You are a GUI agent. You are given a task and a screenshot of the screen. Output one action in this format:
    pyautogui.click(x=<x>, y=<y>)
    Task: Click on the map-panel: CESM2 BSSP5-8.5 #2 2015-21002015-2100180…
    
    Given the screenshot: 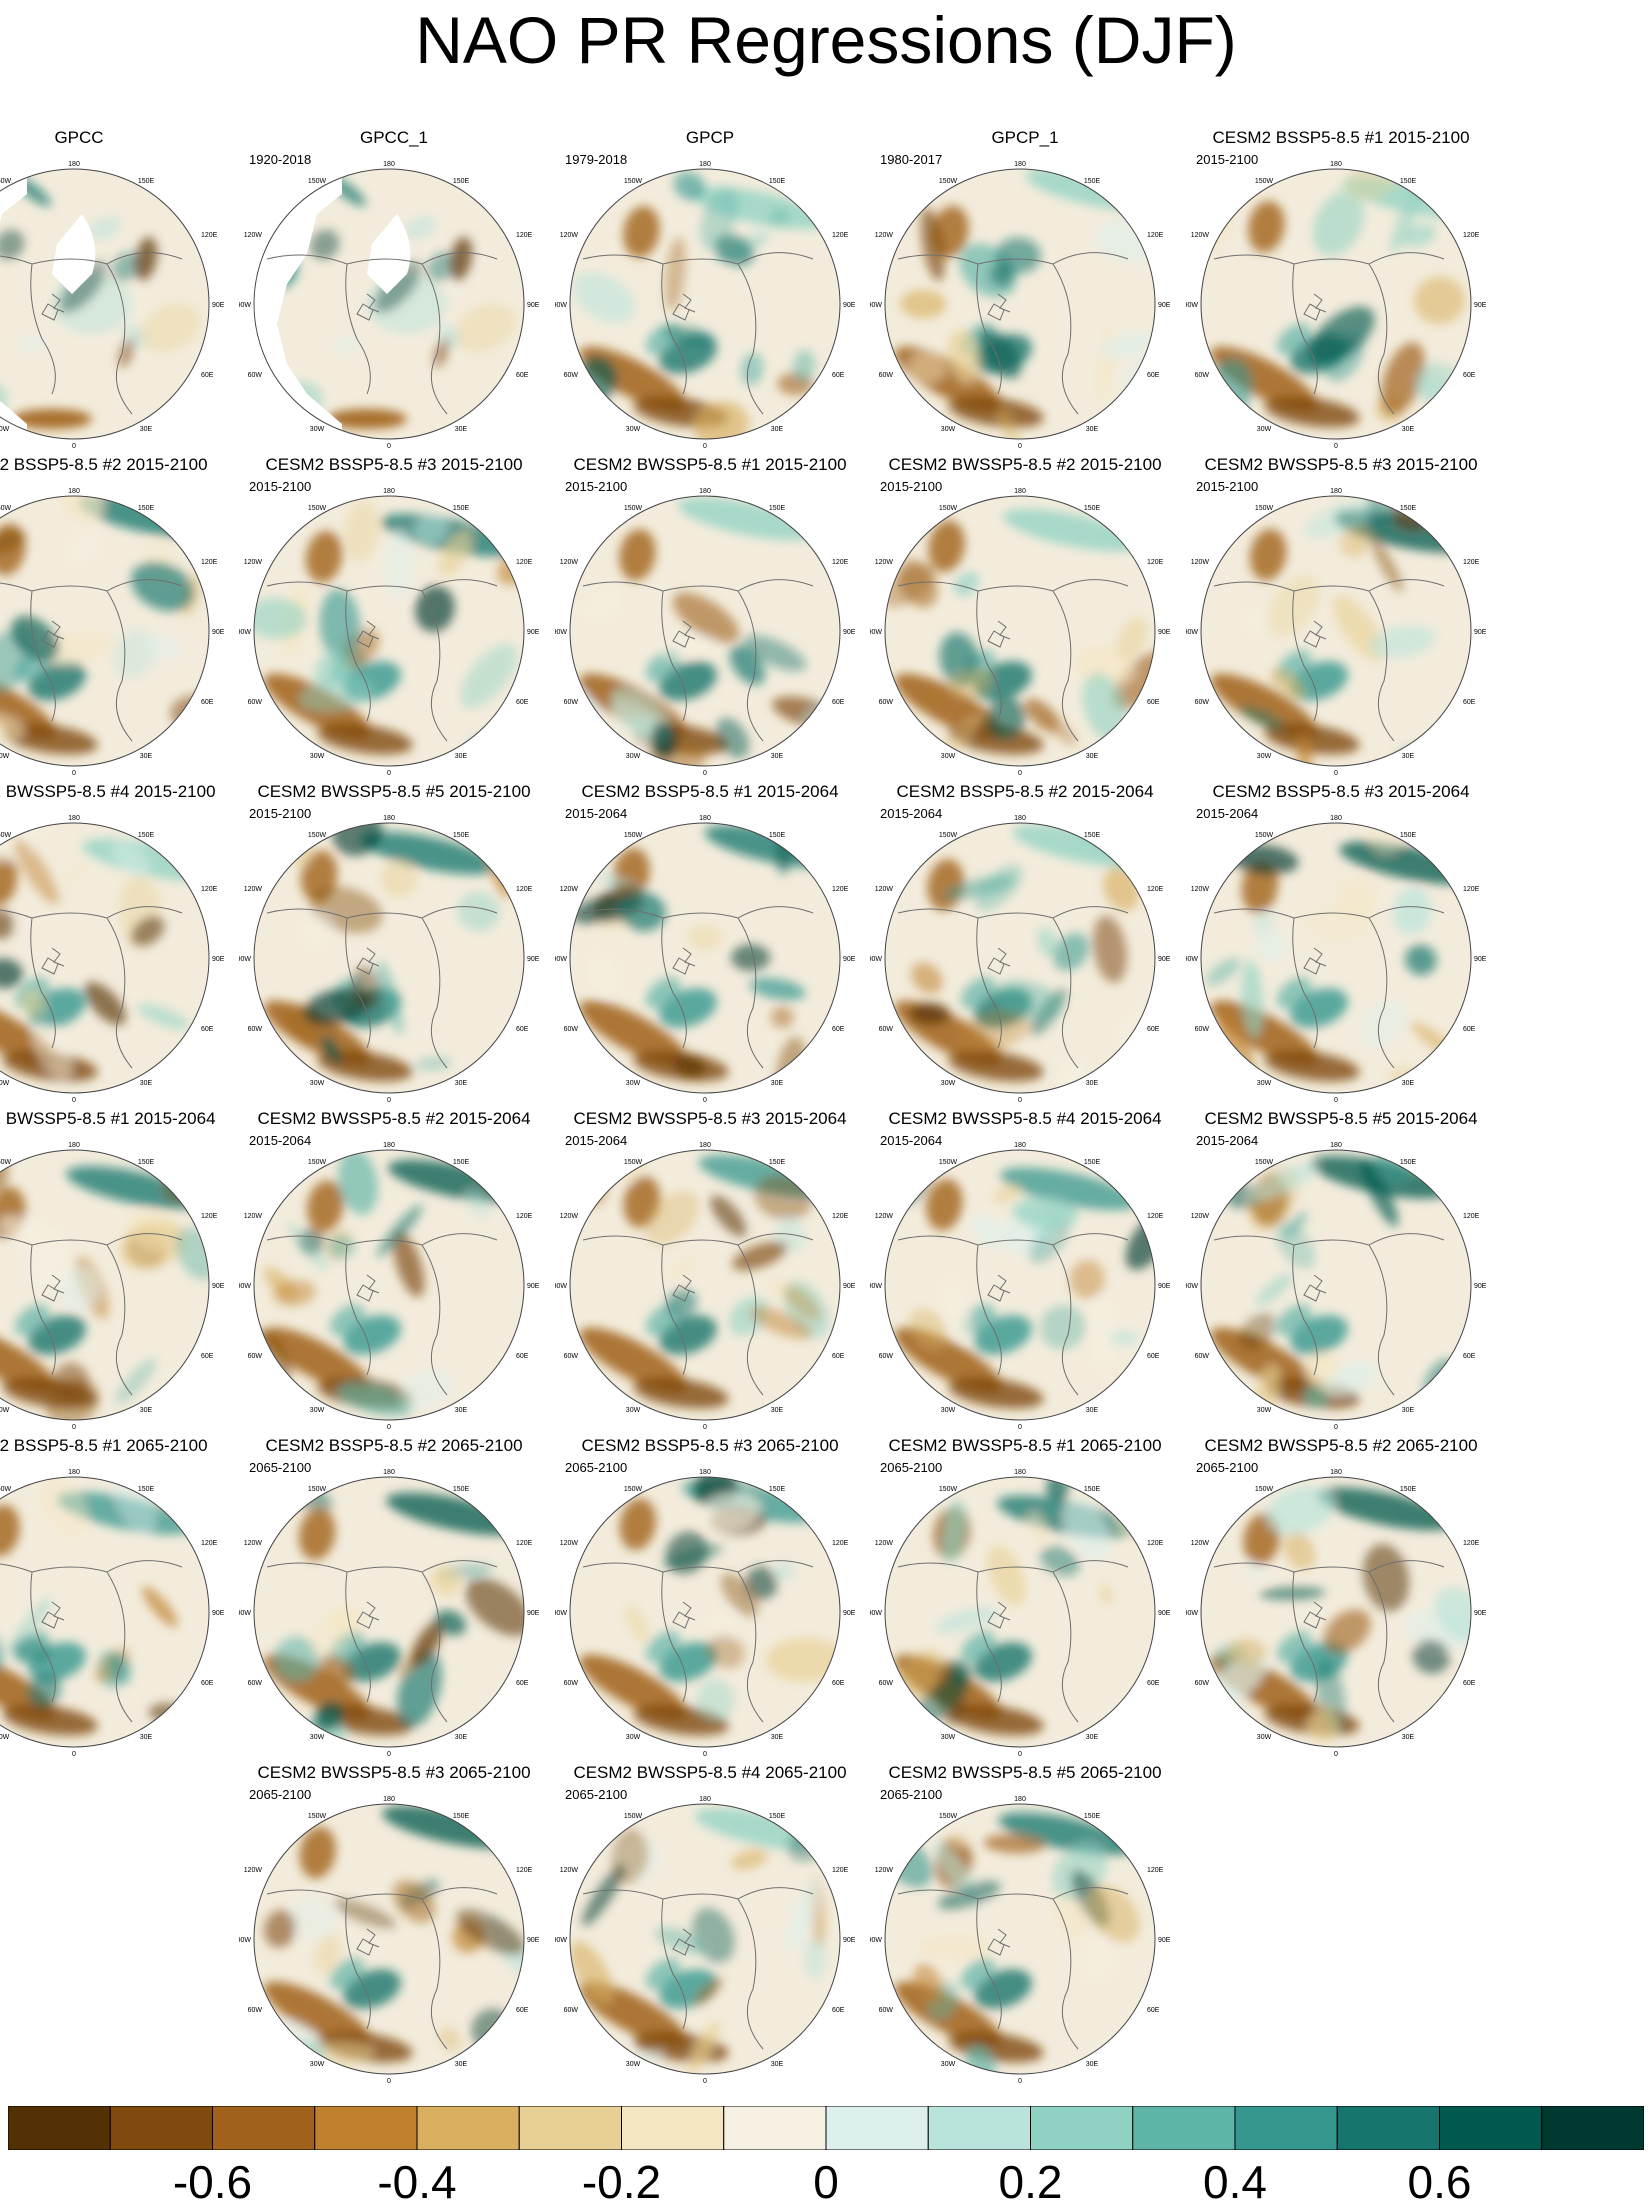 What is the action you would take?
    pyautogui.click(x=117, y=616)
    